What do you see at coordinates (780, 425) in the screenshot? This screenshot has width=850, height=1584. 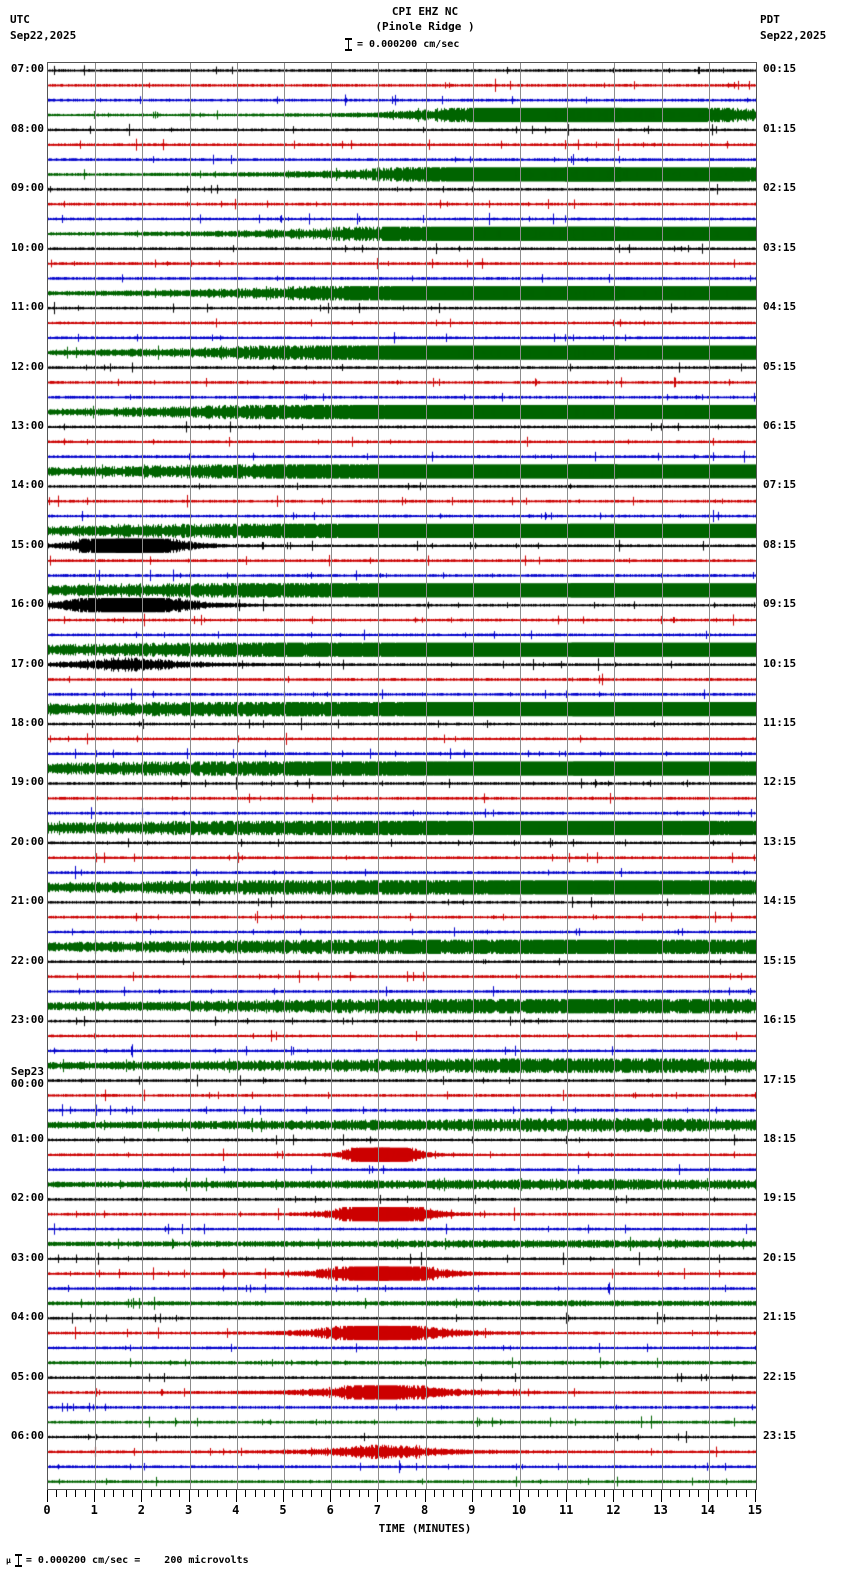 I see `pdt-time-label-6: 06:15` at bounding box center [780, 425].